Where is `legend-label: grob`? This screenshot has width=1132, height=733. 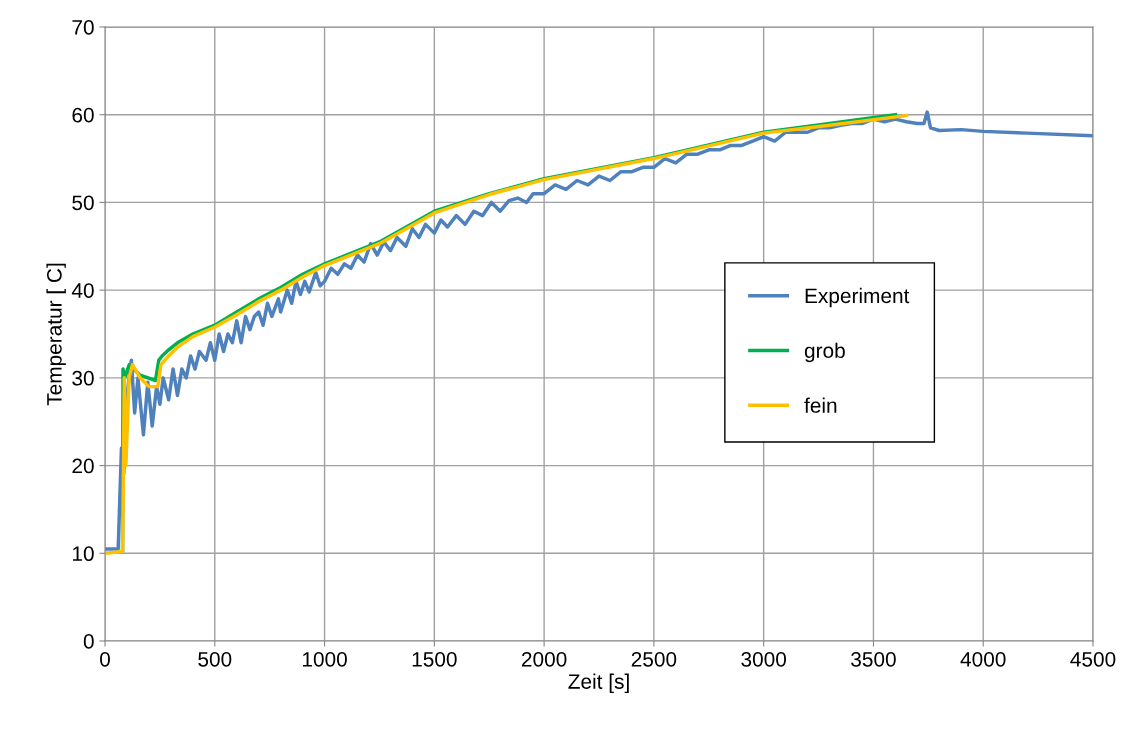 legend-label: grob is located at coordinates (824, 352).